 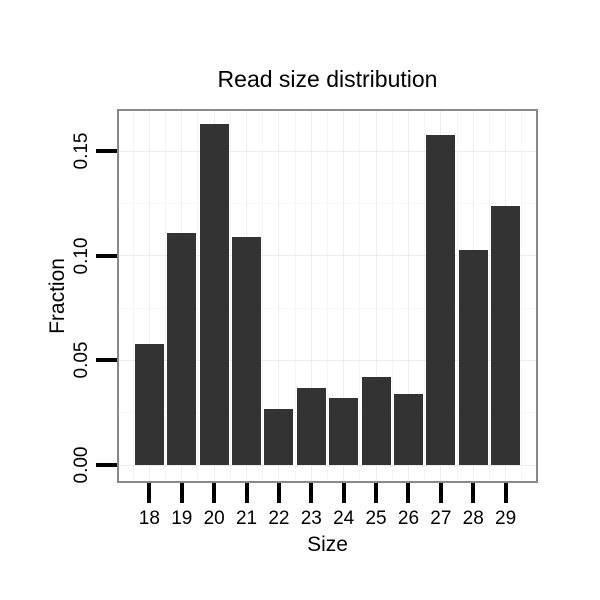 I want to click on x-tick-label: 25, so click(x=376, y=518).